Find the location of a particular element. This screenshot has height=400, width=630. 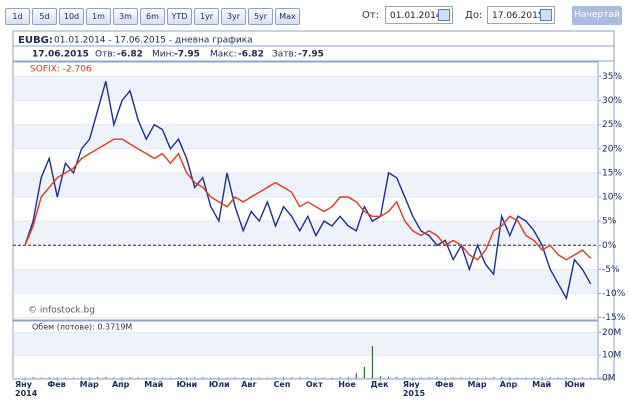

info-bar is located at coordinates (313, 53).